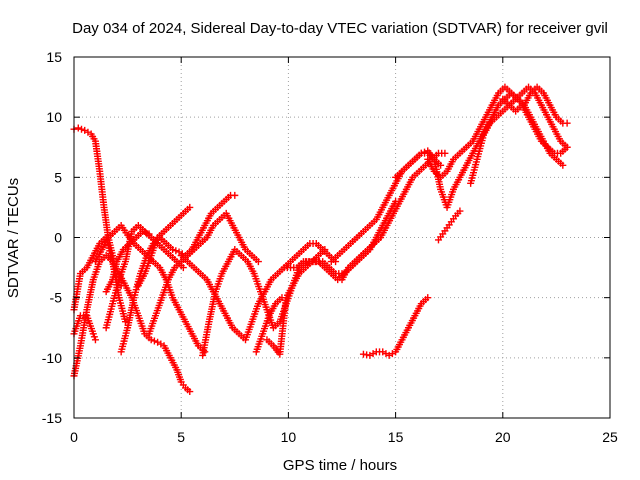 The width and height of the screenshot is (640, 480). What do you see at coordinates (52, 418) in the screenshot?
I see `y-tick-label: -15` at bounding box center [52, 418].